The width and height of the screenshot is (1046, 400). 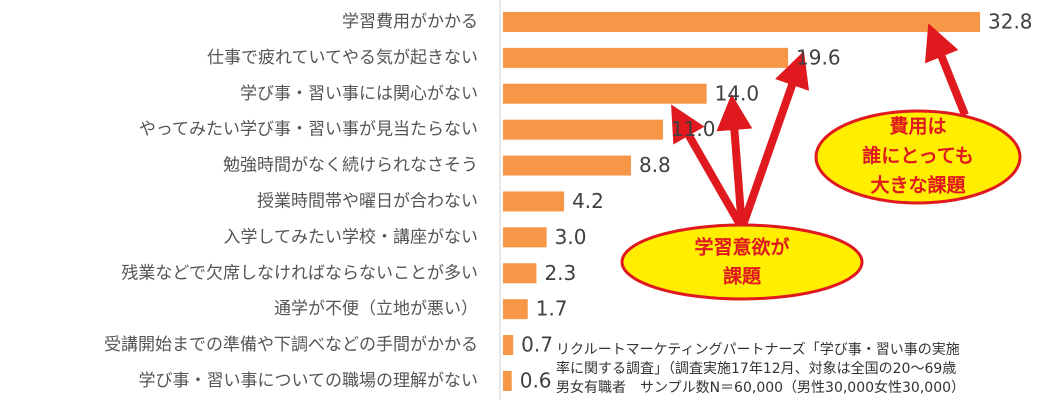 What do you see at coordinates (1010, 21) in the screenshot?
I see `value-label: 32.8` at bounding box center [1010, 21].